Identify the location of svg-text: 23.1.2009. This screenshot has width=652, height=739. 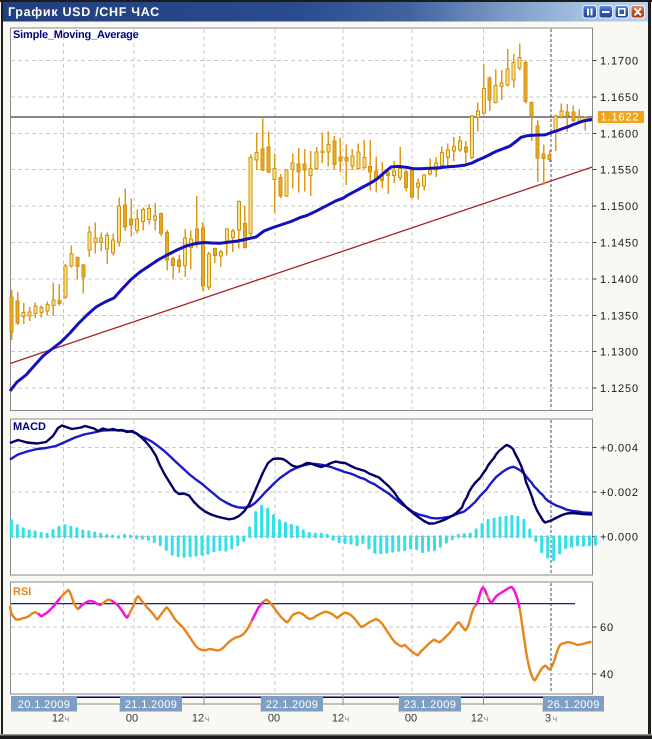
(430, 705).